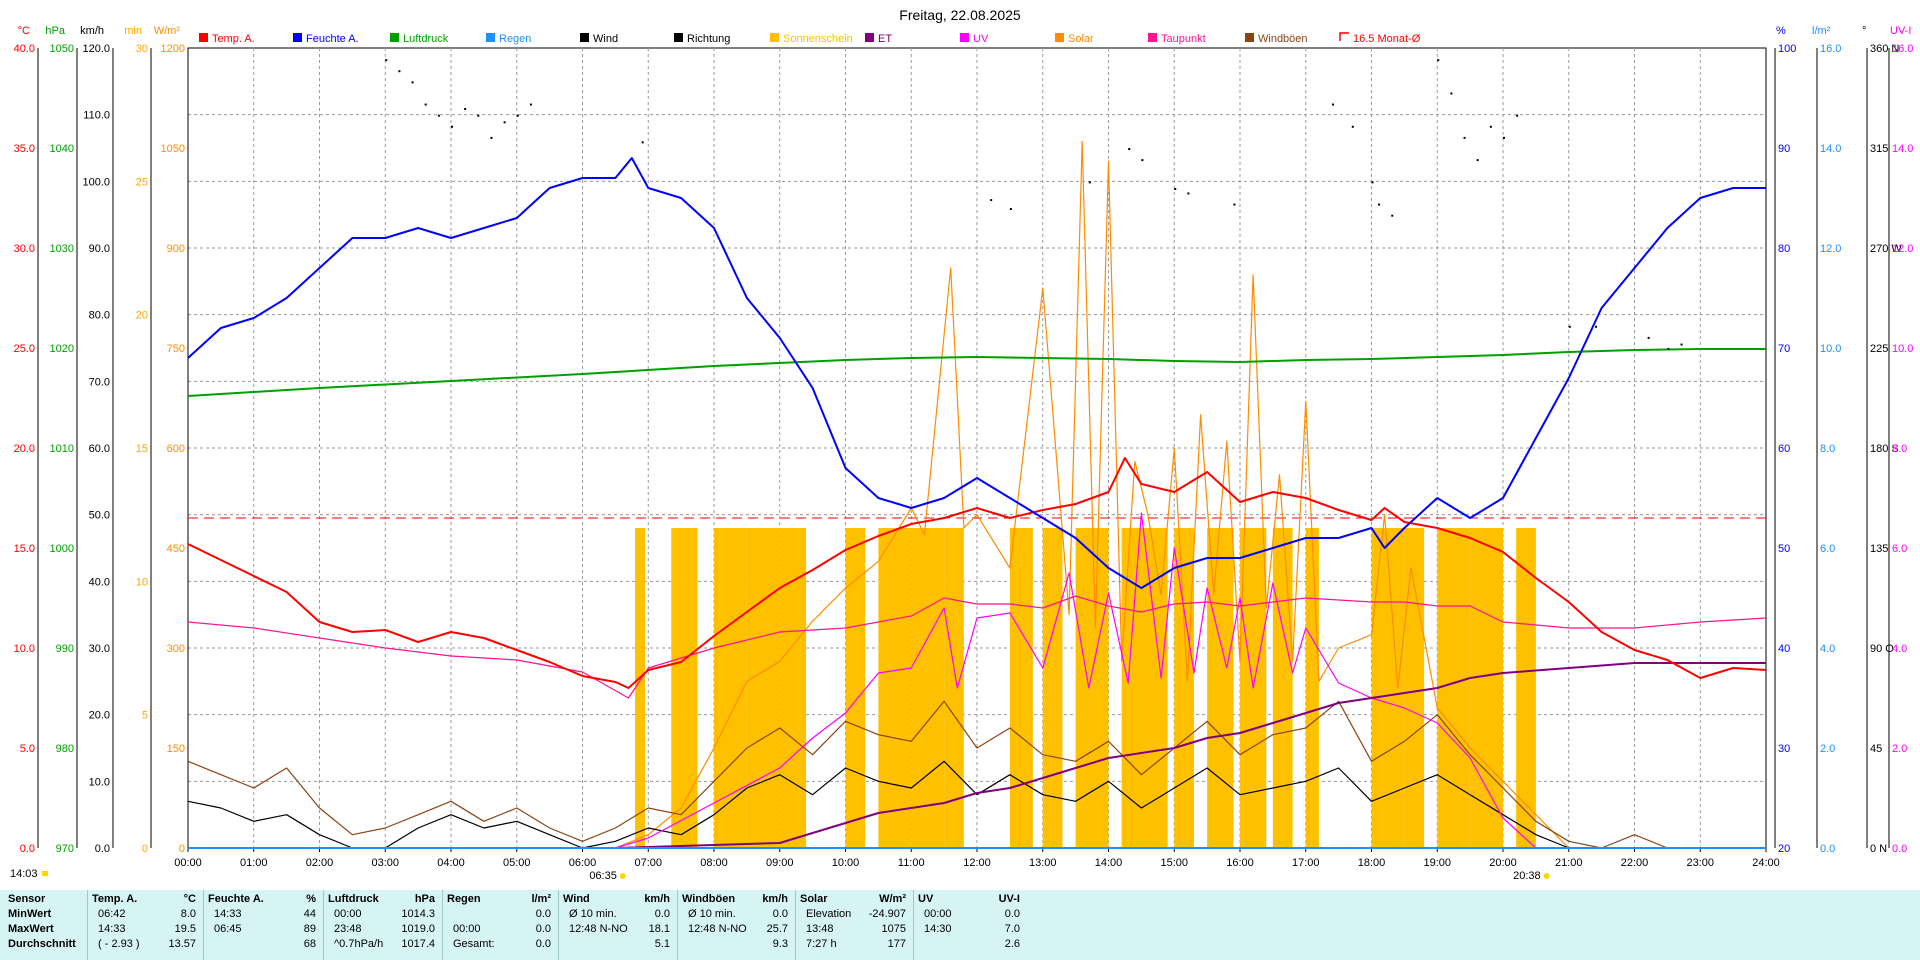  I want to click on stats-value: 8.0, so click(188, 914).